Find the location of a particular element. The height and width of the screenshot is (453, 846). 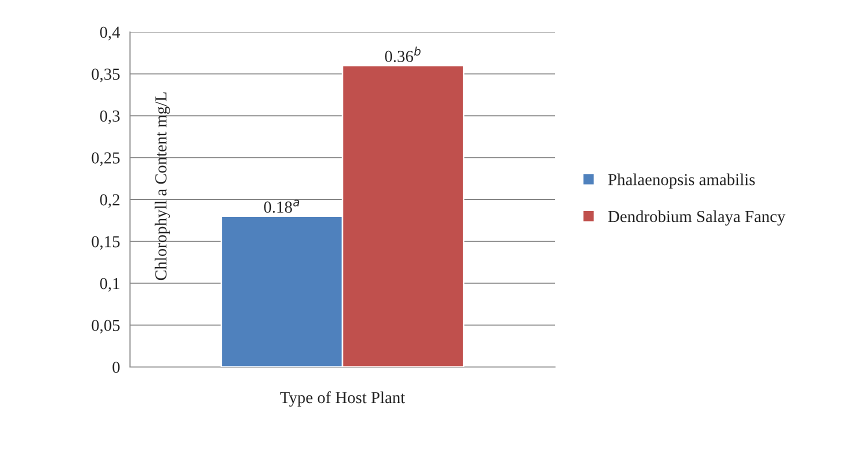

data-label: 0.36$^{b}$ is located at coordinates (403, 54).